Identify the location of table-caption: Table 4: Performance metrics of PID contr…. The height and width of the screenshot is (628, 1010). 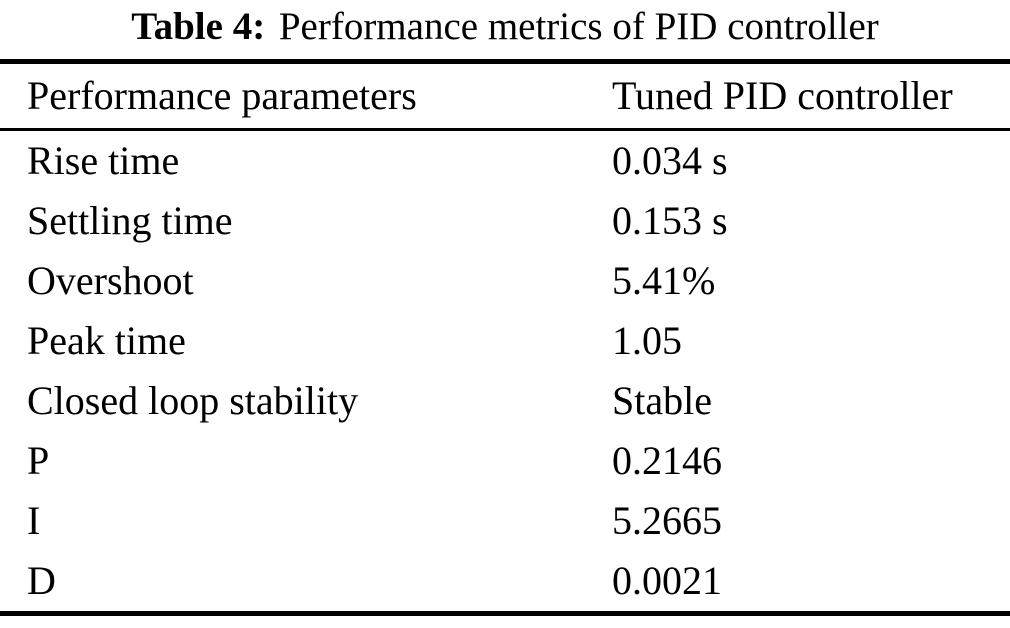
(505, 25).